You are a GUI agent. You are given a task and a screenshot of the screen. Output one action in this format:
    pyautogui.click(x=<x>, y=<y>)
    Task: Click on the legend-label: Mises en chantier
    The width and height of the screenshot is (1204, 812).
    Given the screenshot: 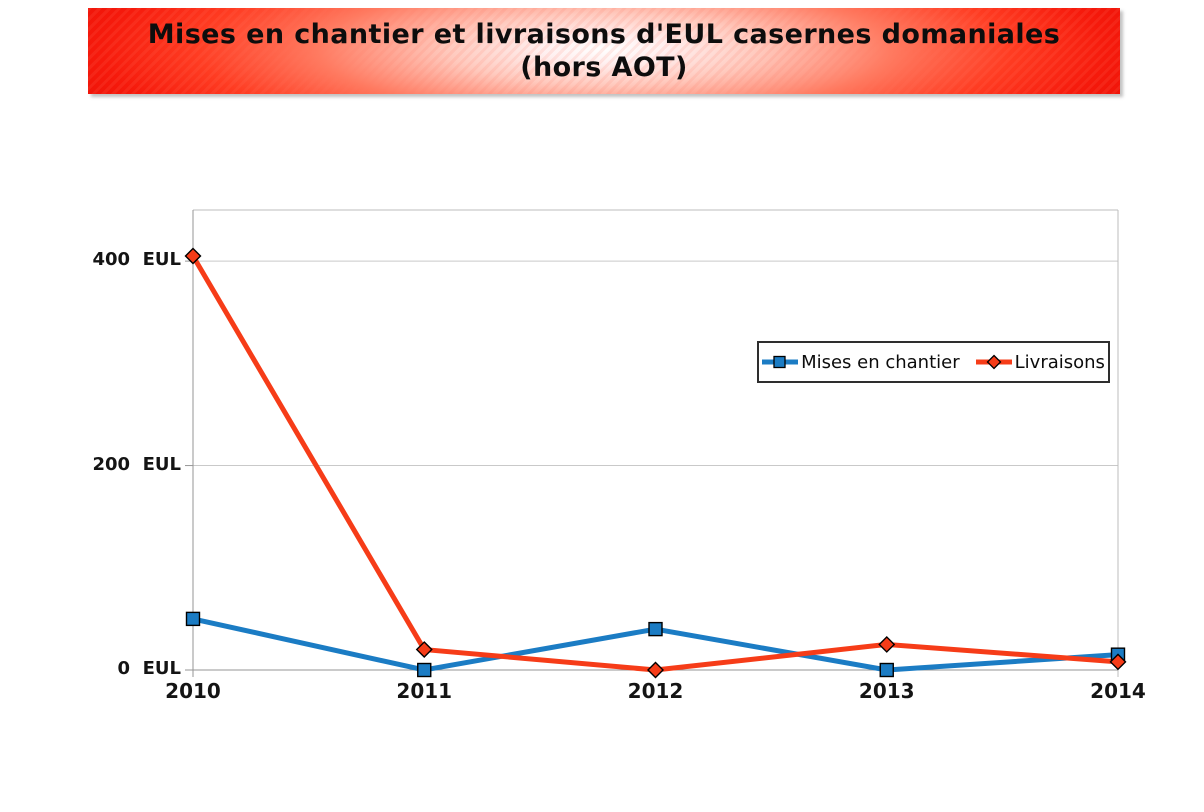 What is the action you would take?
    pyautogui.click(x=880, y=362)
    